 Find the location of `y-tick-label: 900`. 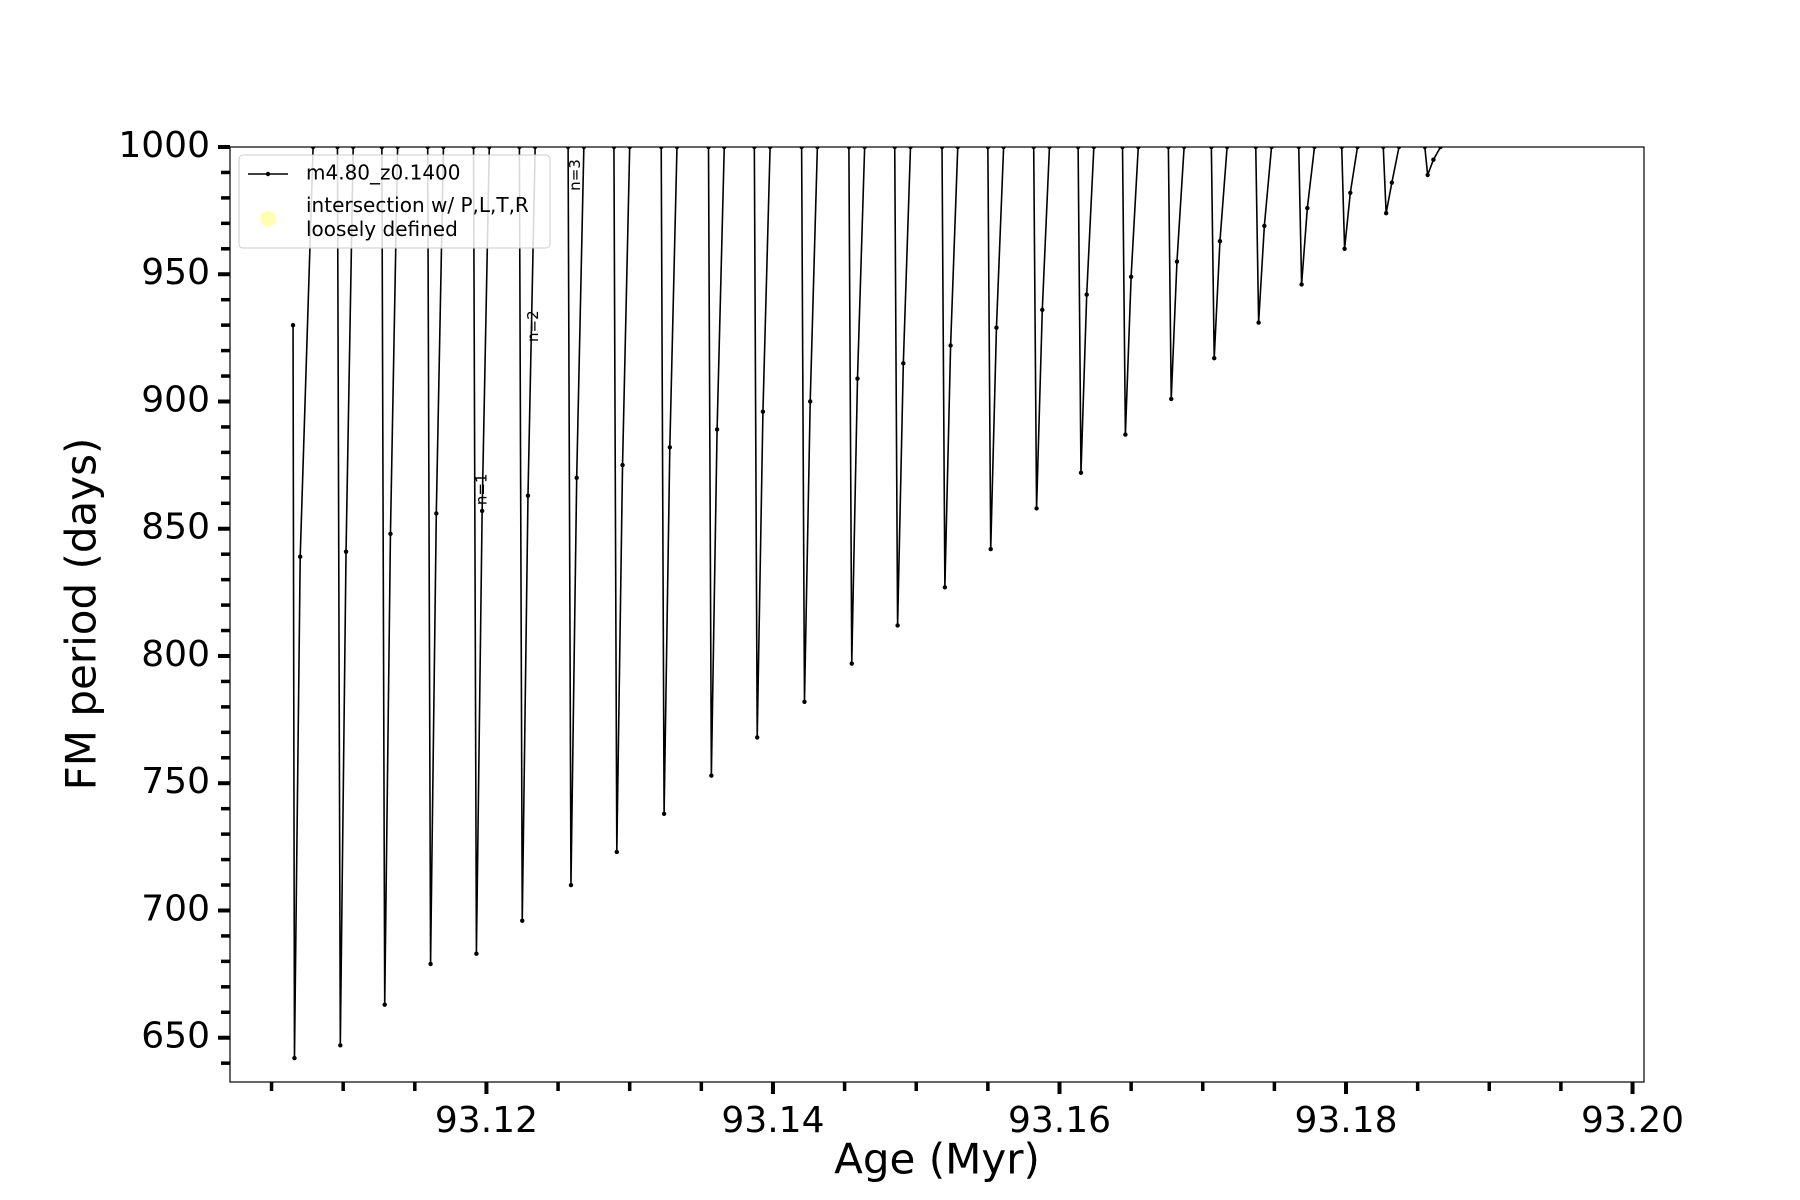

y-tick-label: 900 is located at coordinates (175, 399).